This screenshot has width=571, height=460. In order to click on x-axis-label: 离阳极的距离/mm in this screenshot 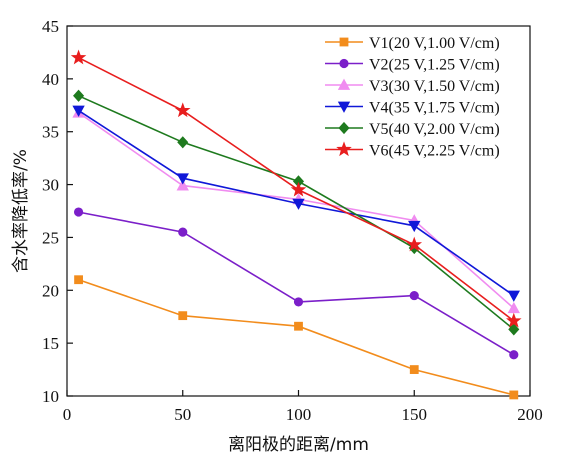, I will do `click(298, 445)`.